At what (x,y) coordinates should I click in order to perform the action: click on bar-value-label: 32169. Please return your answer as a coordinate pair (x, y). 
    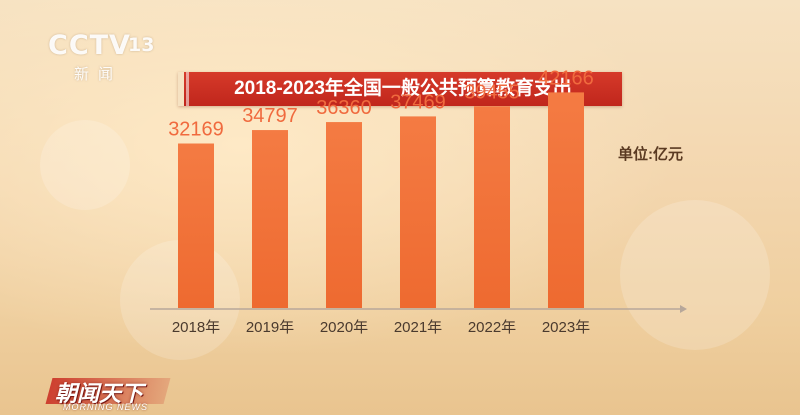
    Looking at the image, I should click on (196, 130).